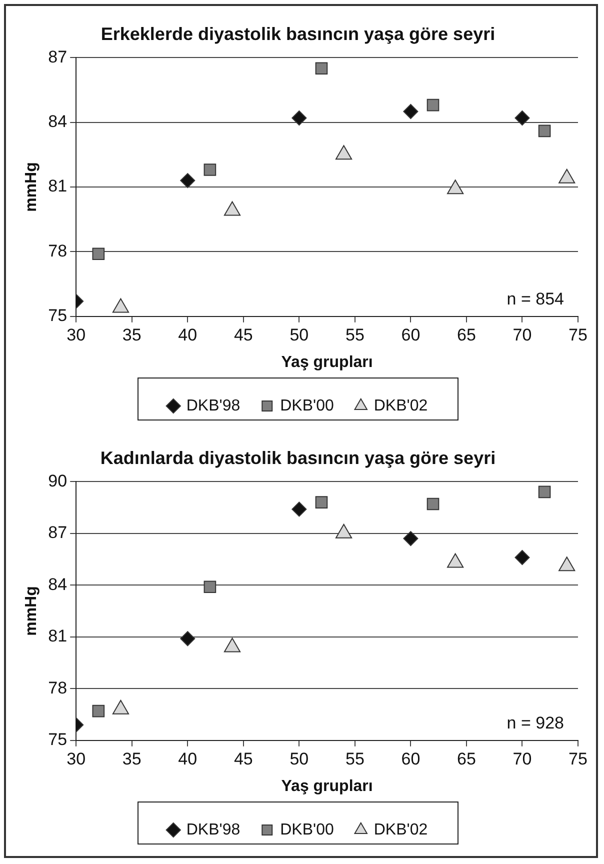 This screenshot has width=604, height=864. I want to click on y-tick-label: 90, so click(58, 480).